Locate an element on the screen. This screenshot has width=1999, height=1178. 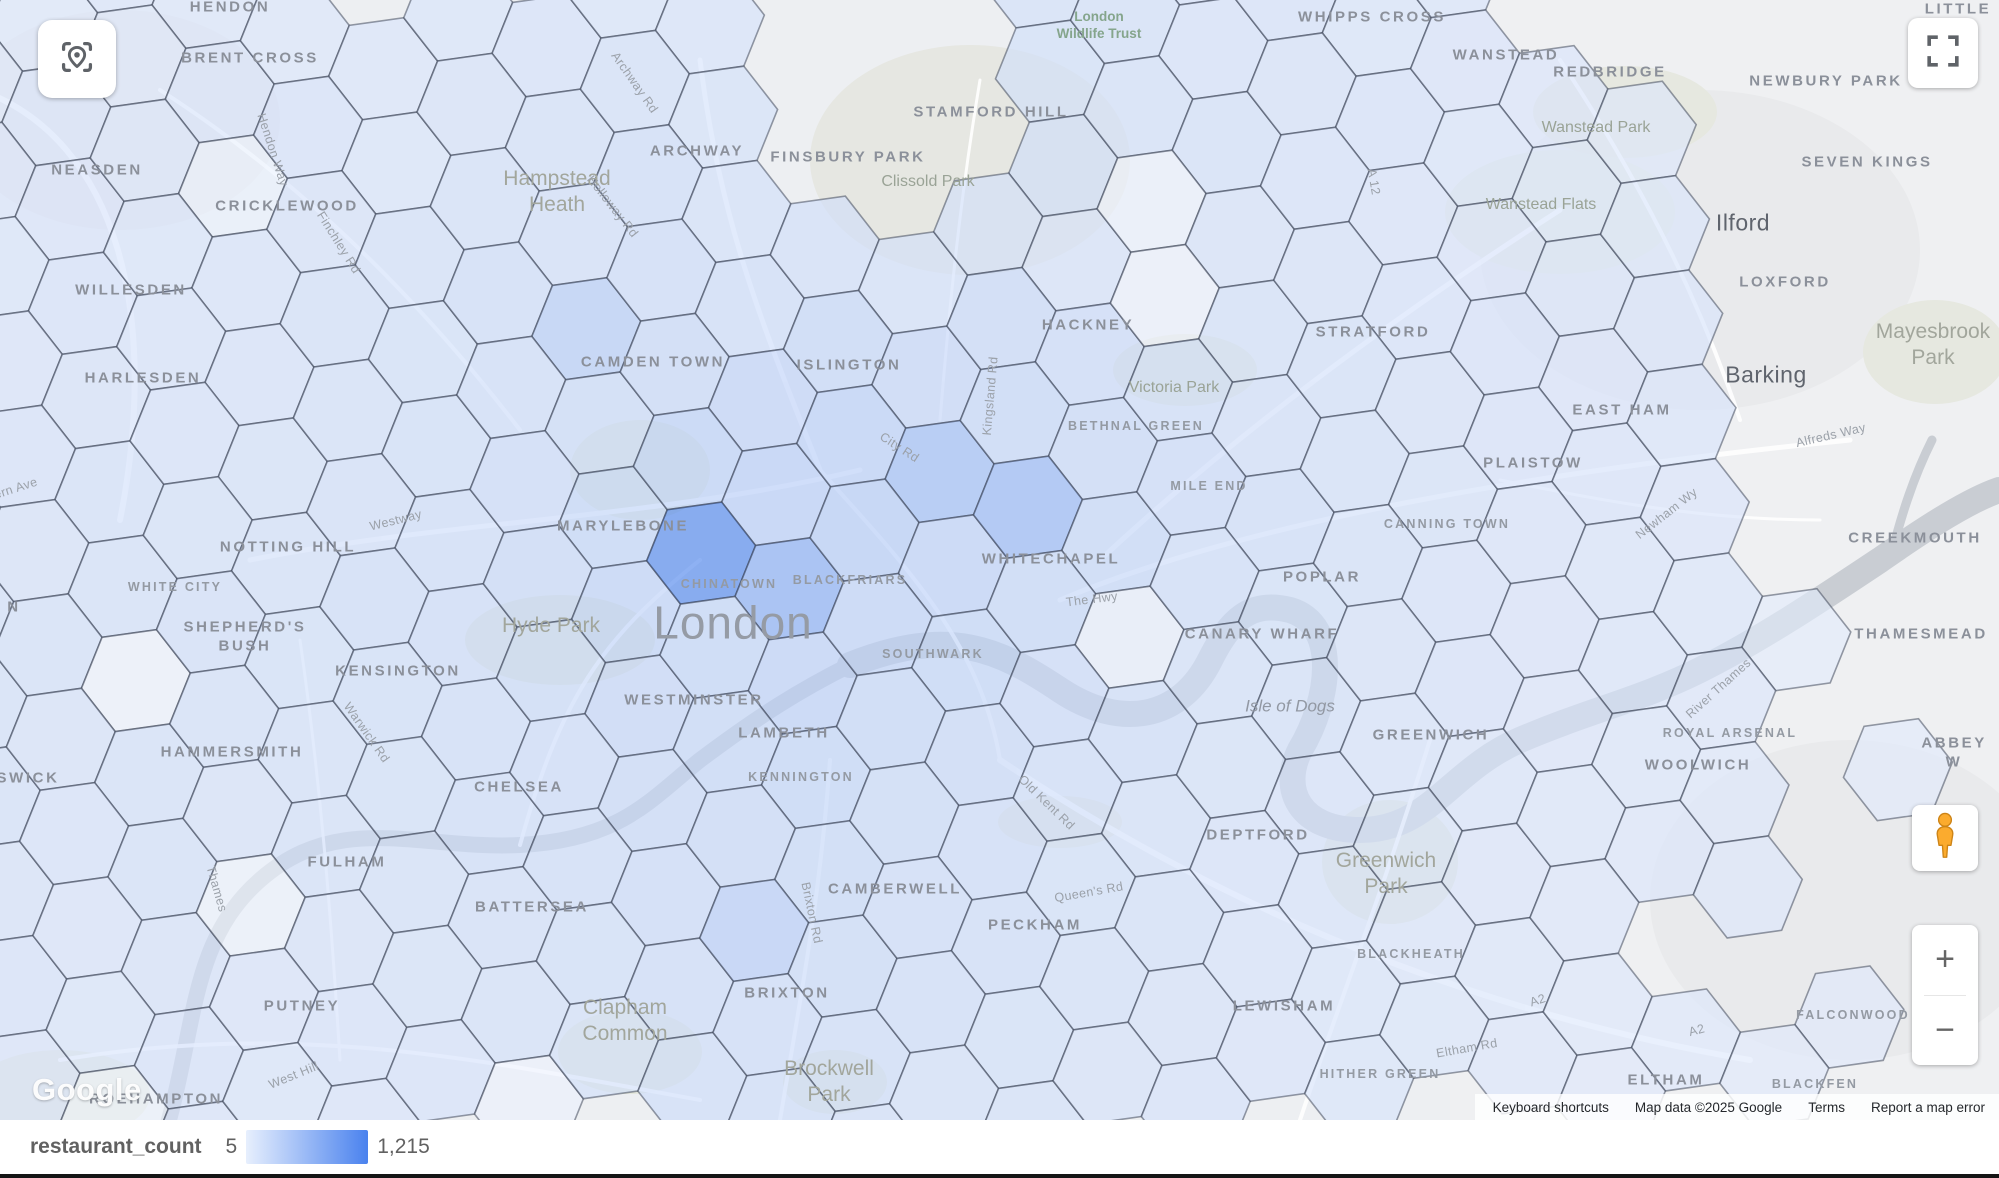
fullscreen-icon is located at coordinates (1943, 53).